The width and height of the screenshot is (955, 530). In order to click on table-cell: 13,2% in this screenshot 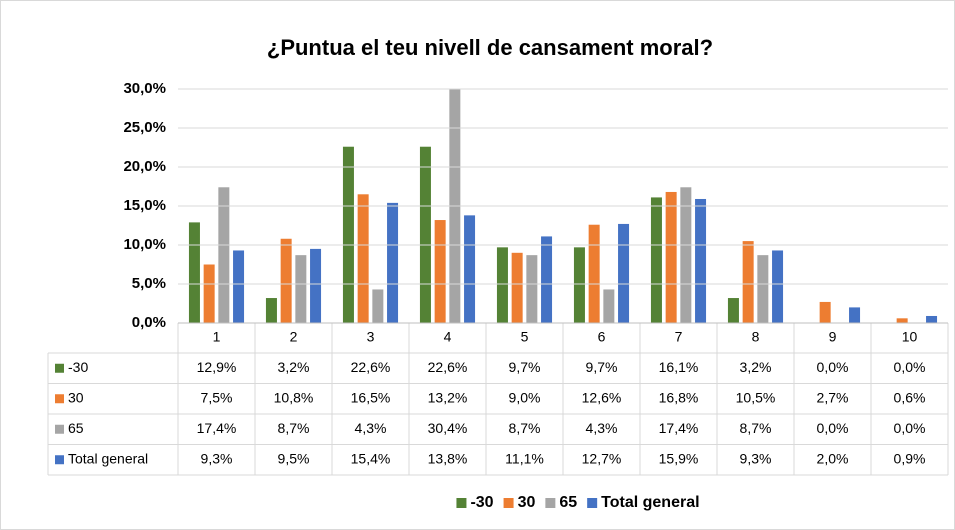, I will do `click(448, 397)`.